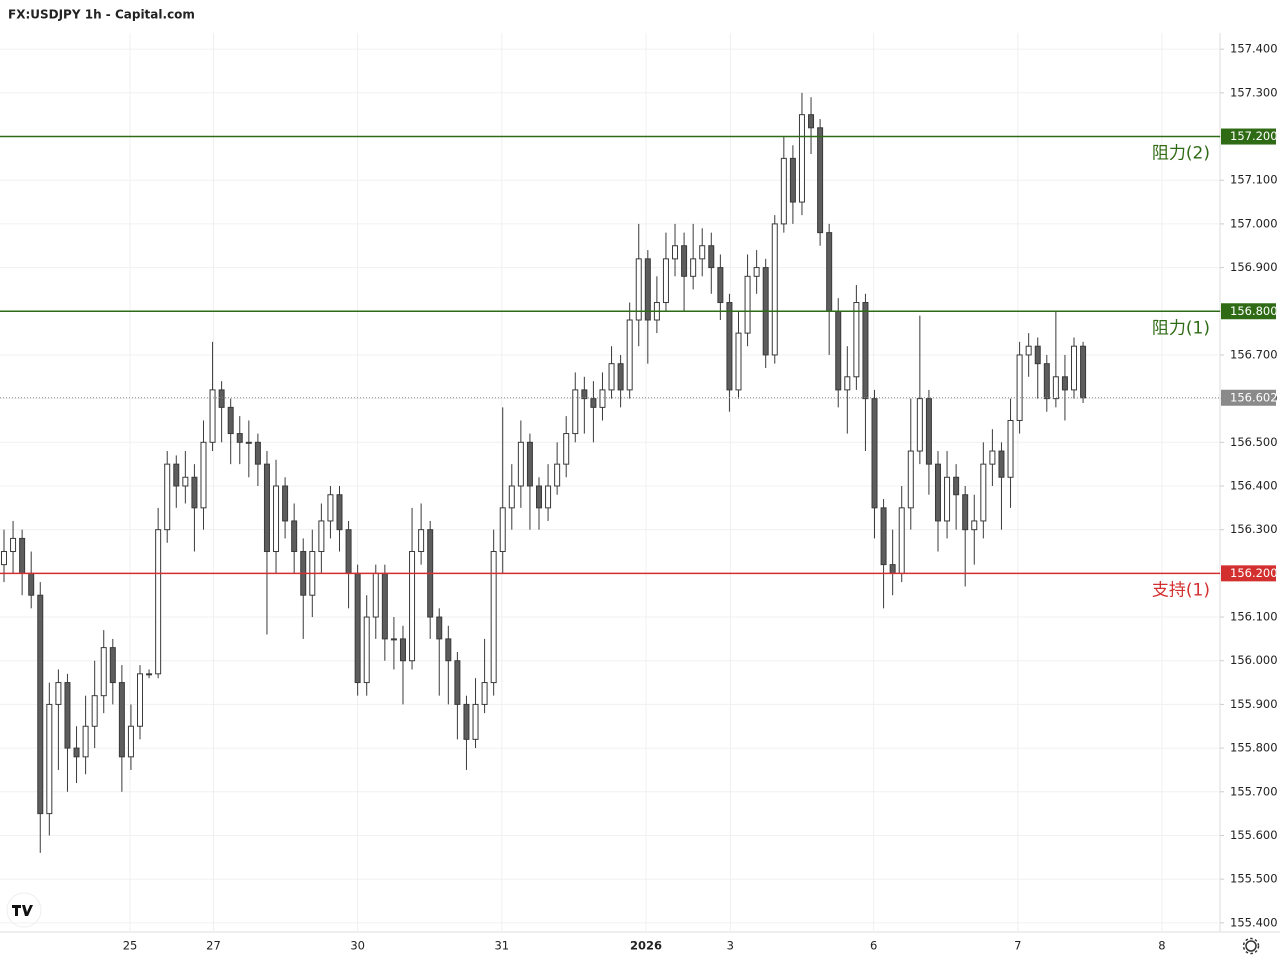  Describe the element at coordinates (646, 946) in the screenshot. I see `x-tick-label: 2026` at that location.